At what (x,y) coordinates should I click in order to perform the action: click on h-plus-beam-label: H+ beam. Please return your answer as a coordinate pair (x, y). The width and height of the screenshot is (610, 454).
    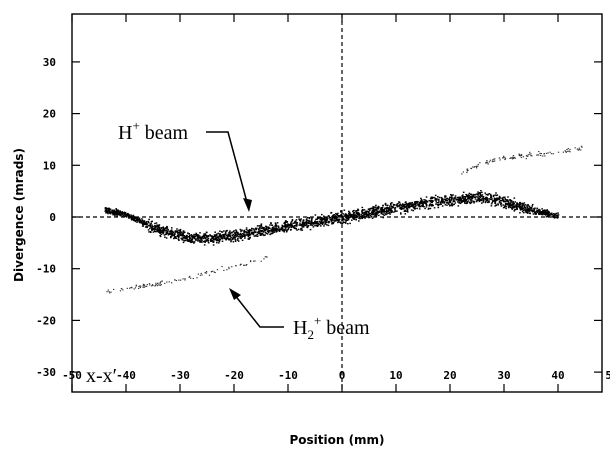
    Looking at the image, I should click on (153, 131).